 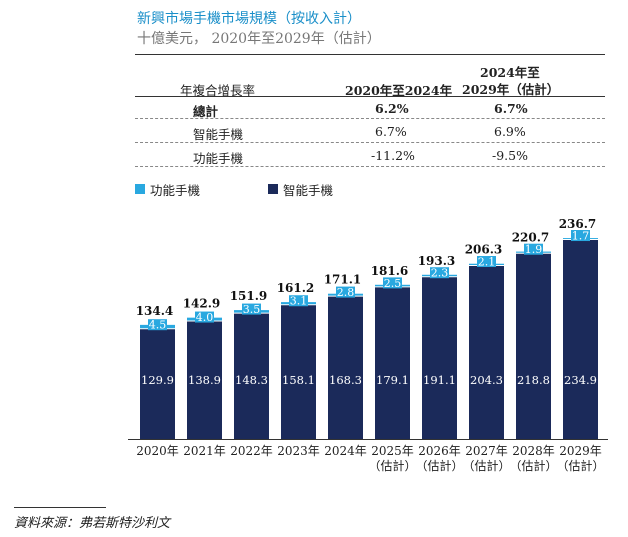 What do you see at coordinates (533, 380) in the screenshot?
I see `data-label-smart: 218.8` at bounding box center [533, 380].